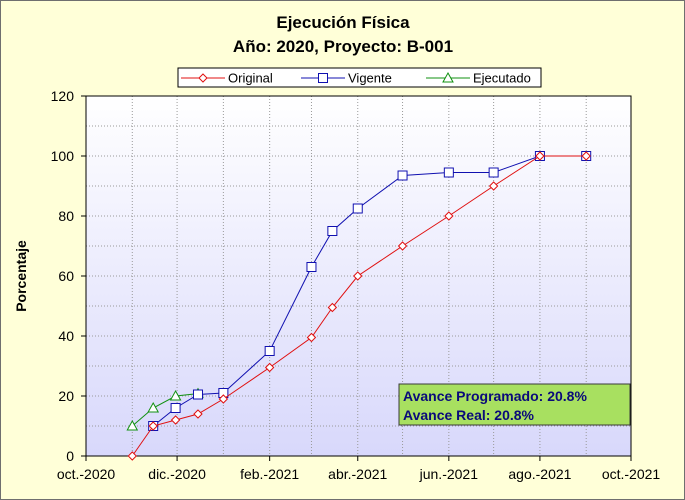  What do you see at coordinates (346, 78) in the screenshot?
I see `legend-item-vigente: Vigente` at bounding box center [346, 78].